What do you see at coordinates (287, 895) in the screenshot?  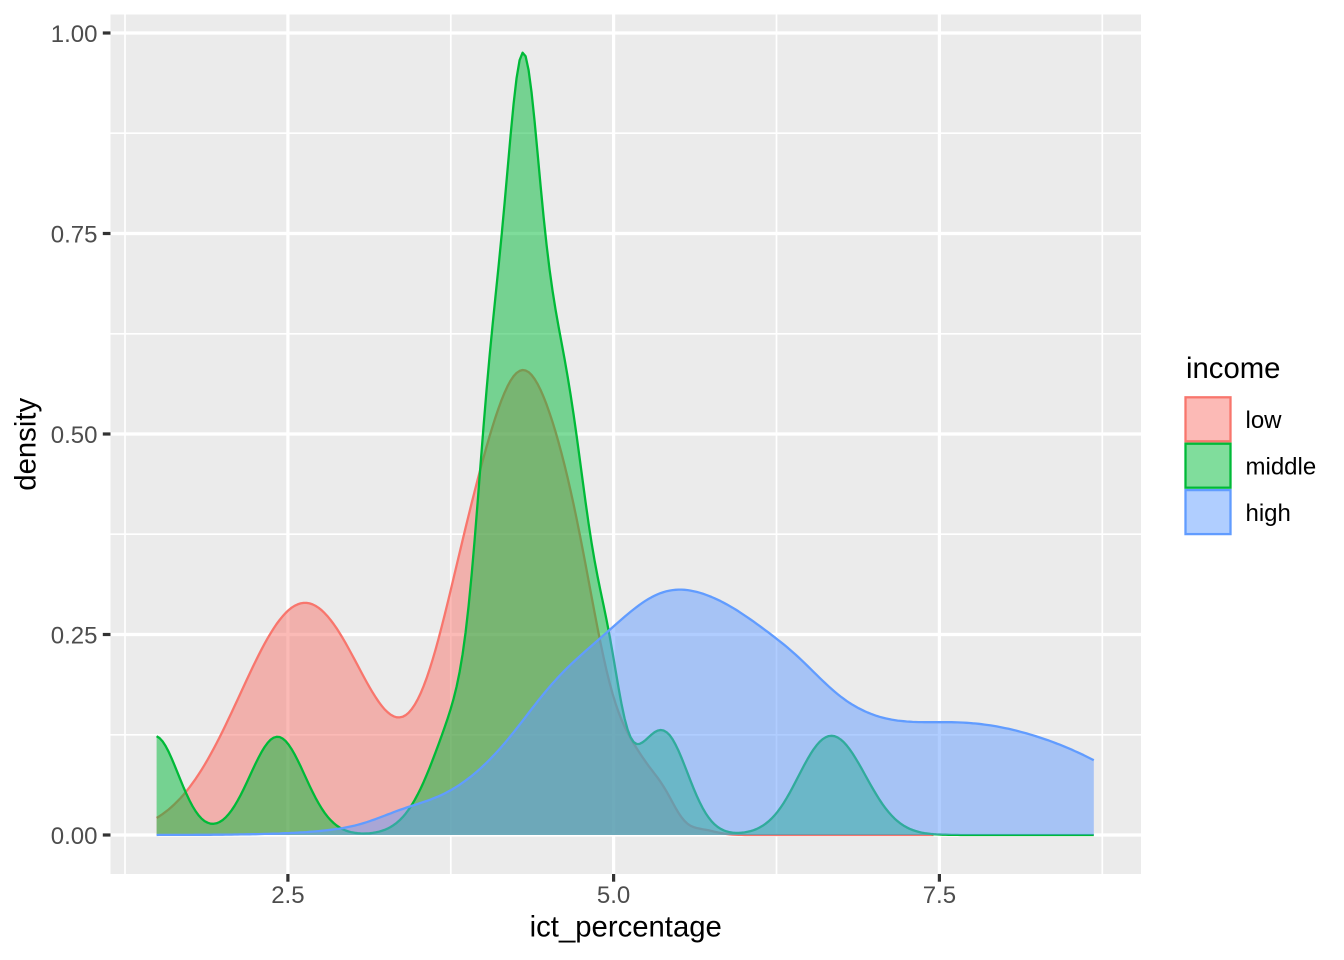 I see `svg-text: 2.5` at bounding box center [287, 895].